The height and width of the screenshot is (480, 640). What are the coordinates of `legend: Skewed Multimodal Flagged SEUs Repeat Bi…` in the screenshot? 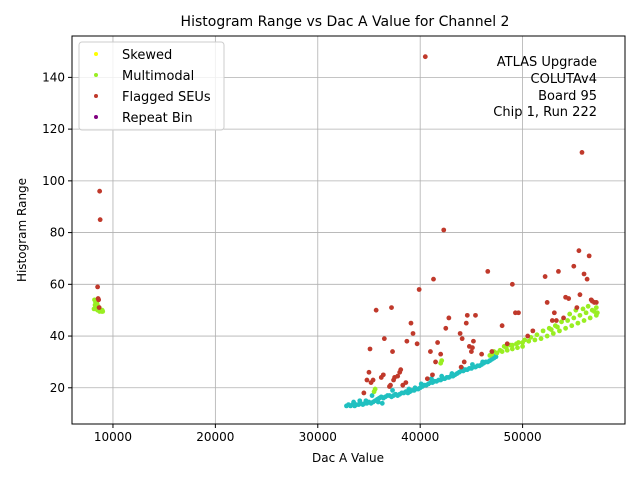 It's located at (151, 86).